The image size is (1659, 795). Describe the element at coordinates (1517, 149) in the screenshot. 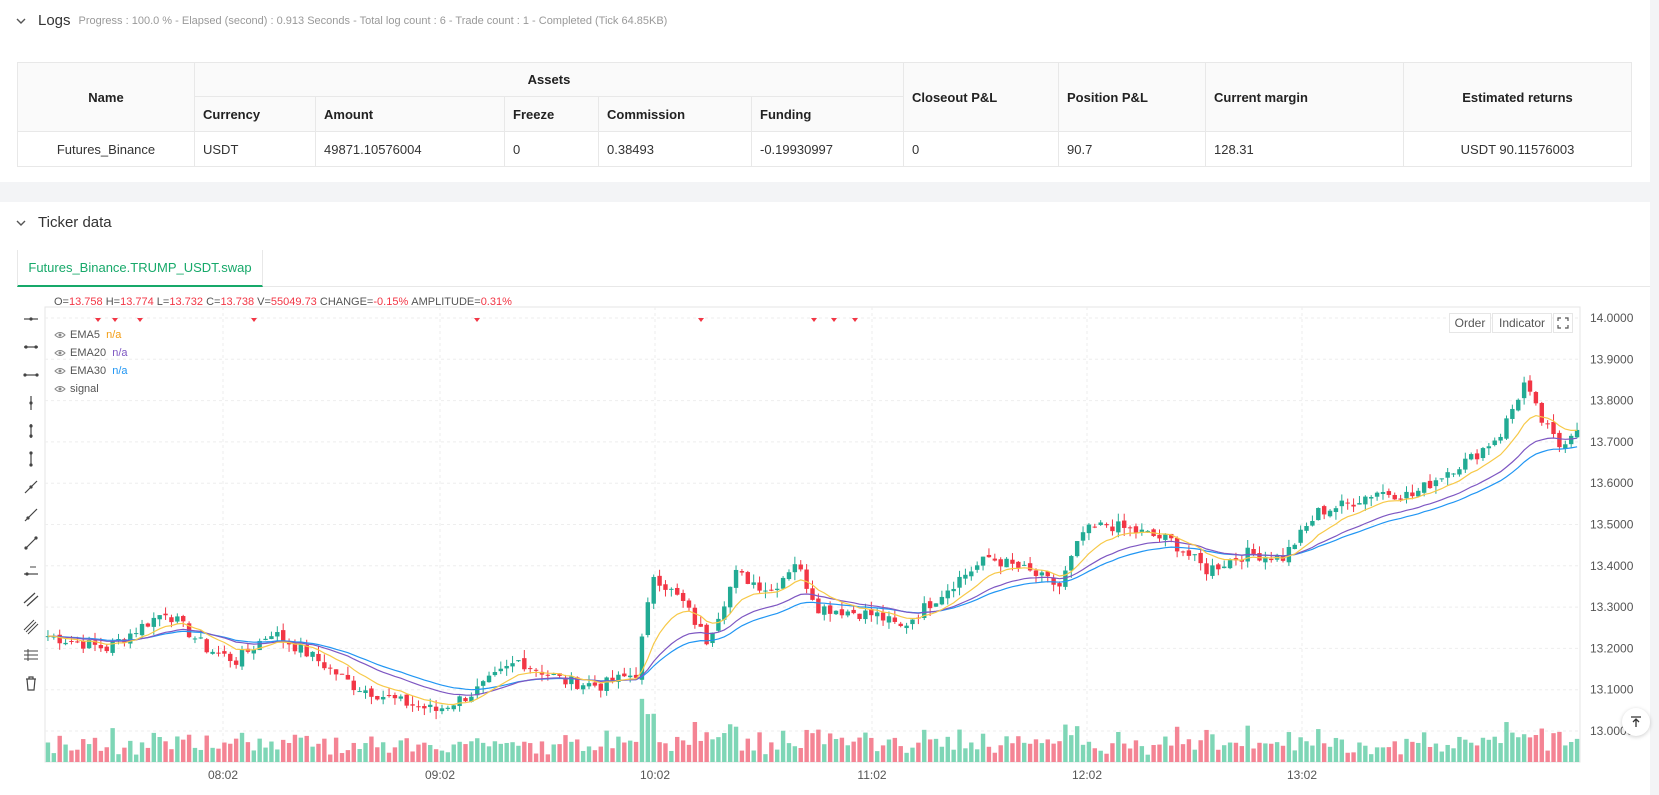

I see `cell-returns: USDT 90.11576003` at that location.